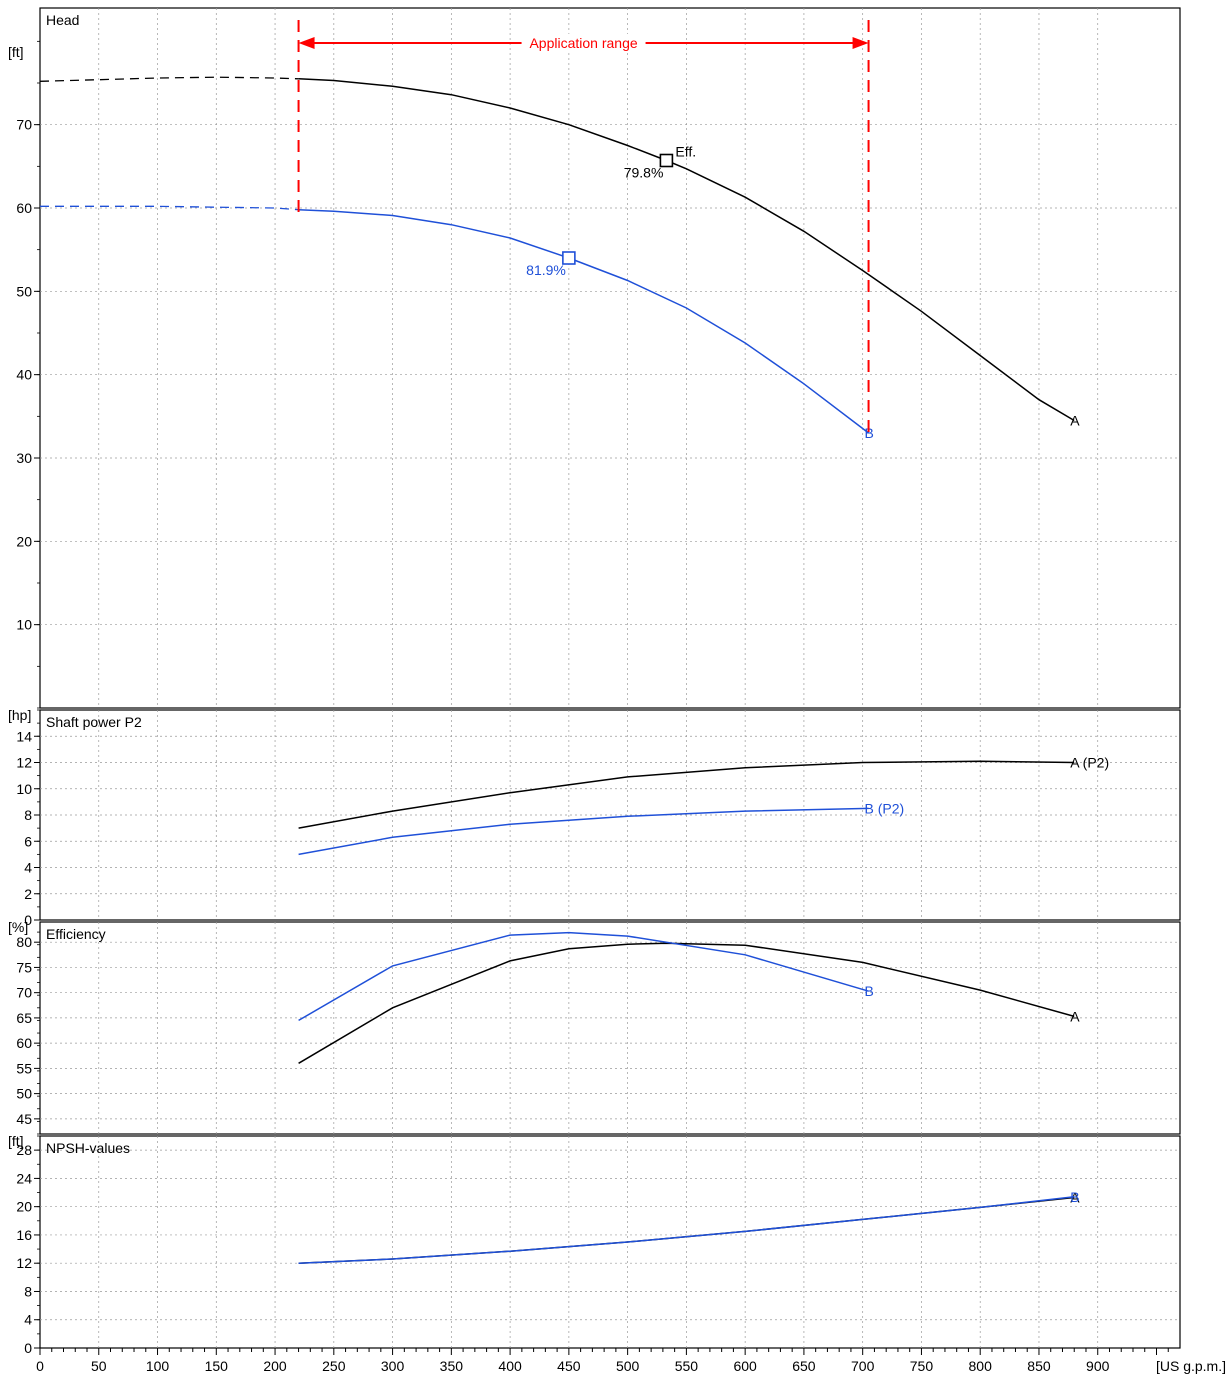 This screenshot has width=1230, height=1381. I want to click on application-range: Application range, so click(583, 229).